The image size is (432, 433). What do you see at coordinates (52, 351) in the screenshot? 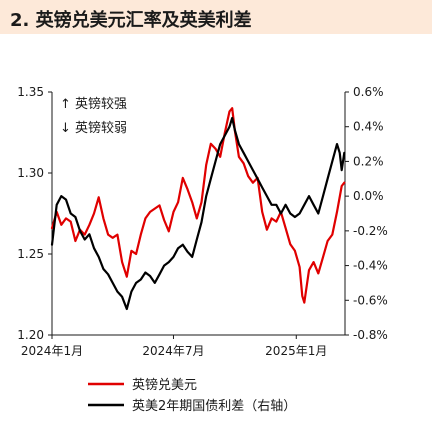
I see `x-tick-label: 2024年1月` at bounding box center [52, 351].